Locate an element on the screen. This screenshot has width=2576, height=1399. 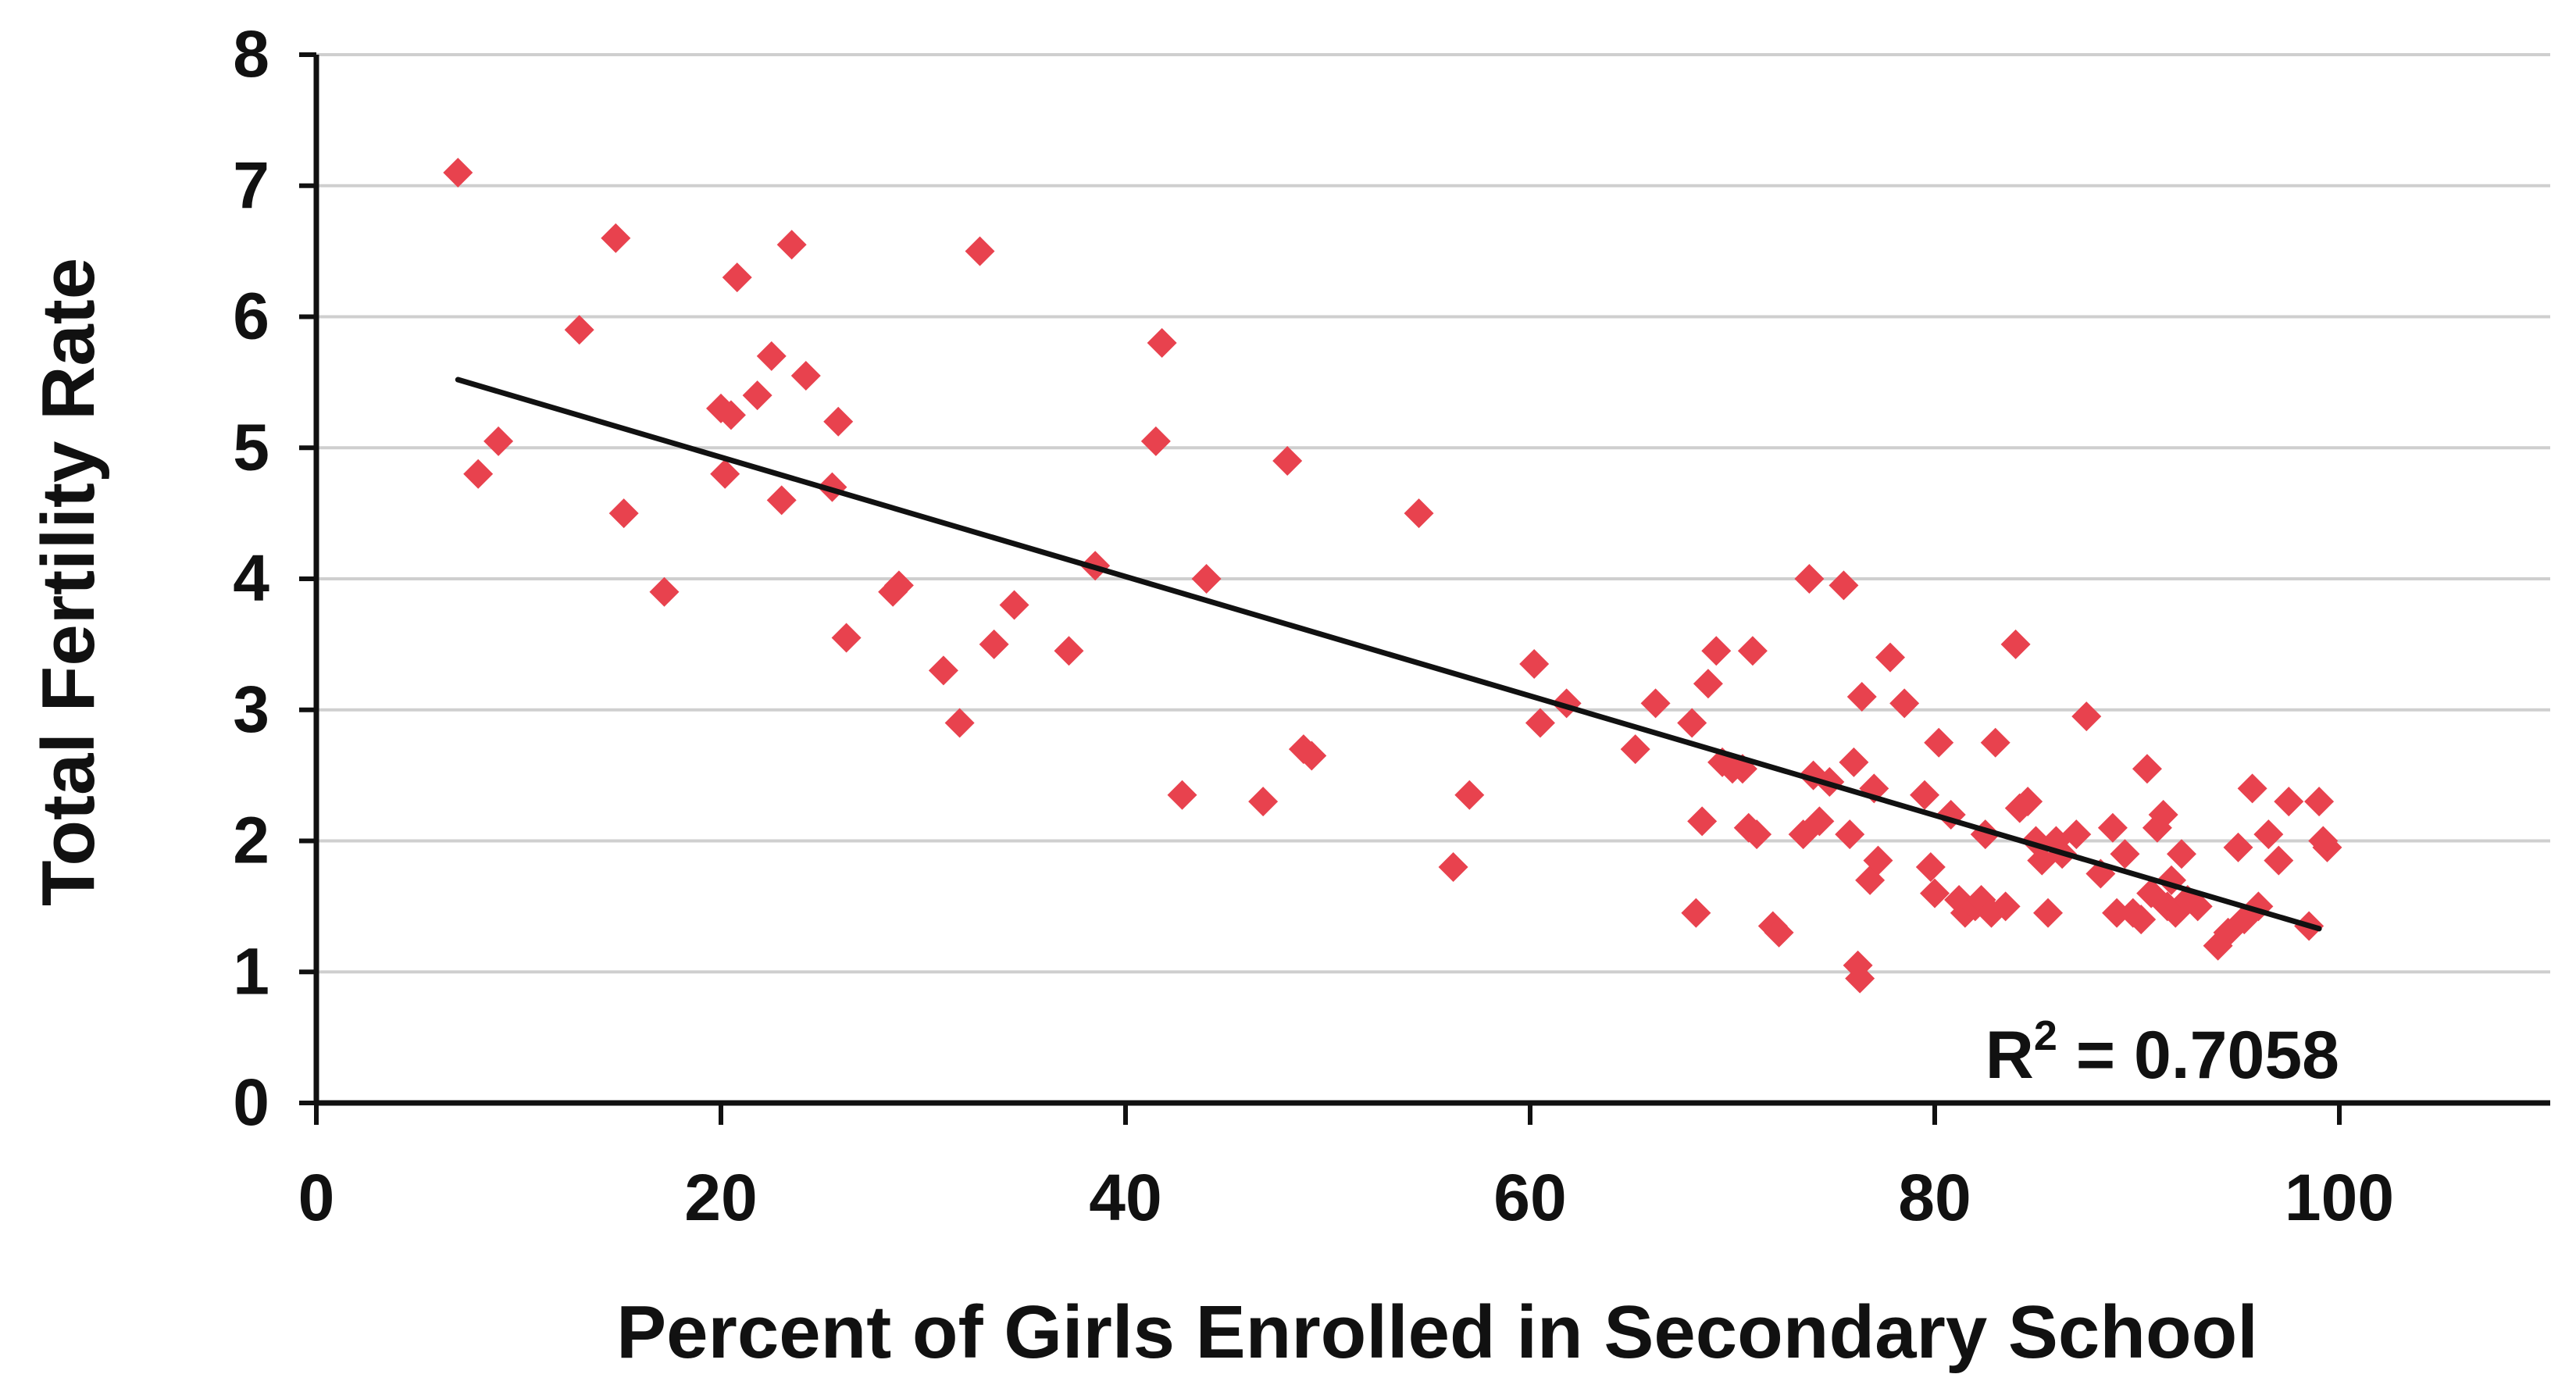
x-tick-label-60: 60 is located at coordinates (1529, 1197).